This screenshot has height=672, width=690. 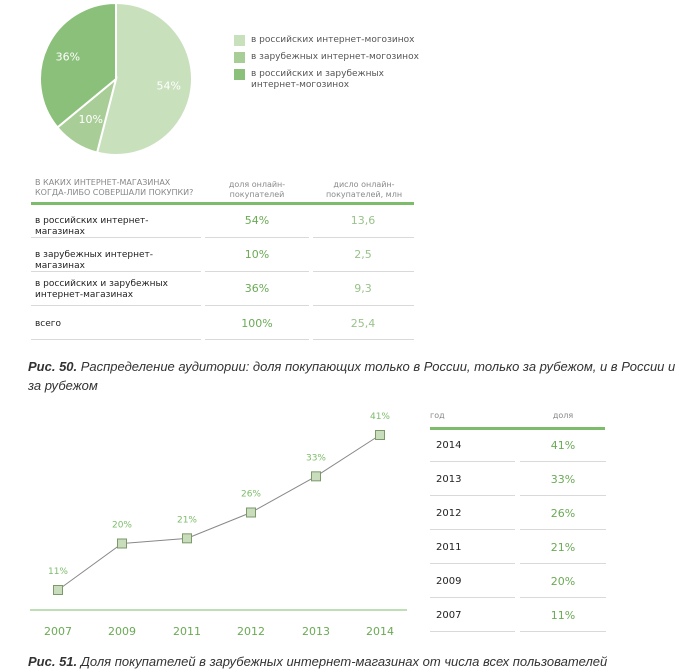 What do you see at coordinates (563, 615) in the screenshot?
I see `table2-row-share: 11%` at bounding box center [563, 615].